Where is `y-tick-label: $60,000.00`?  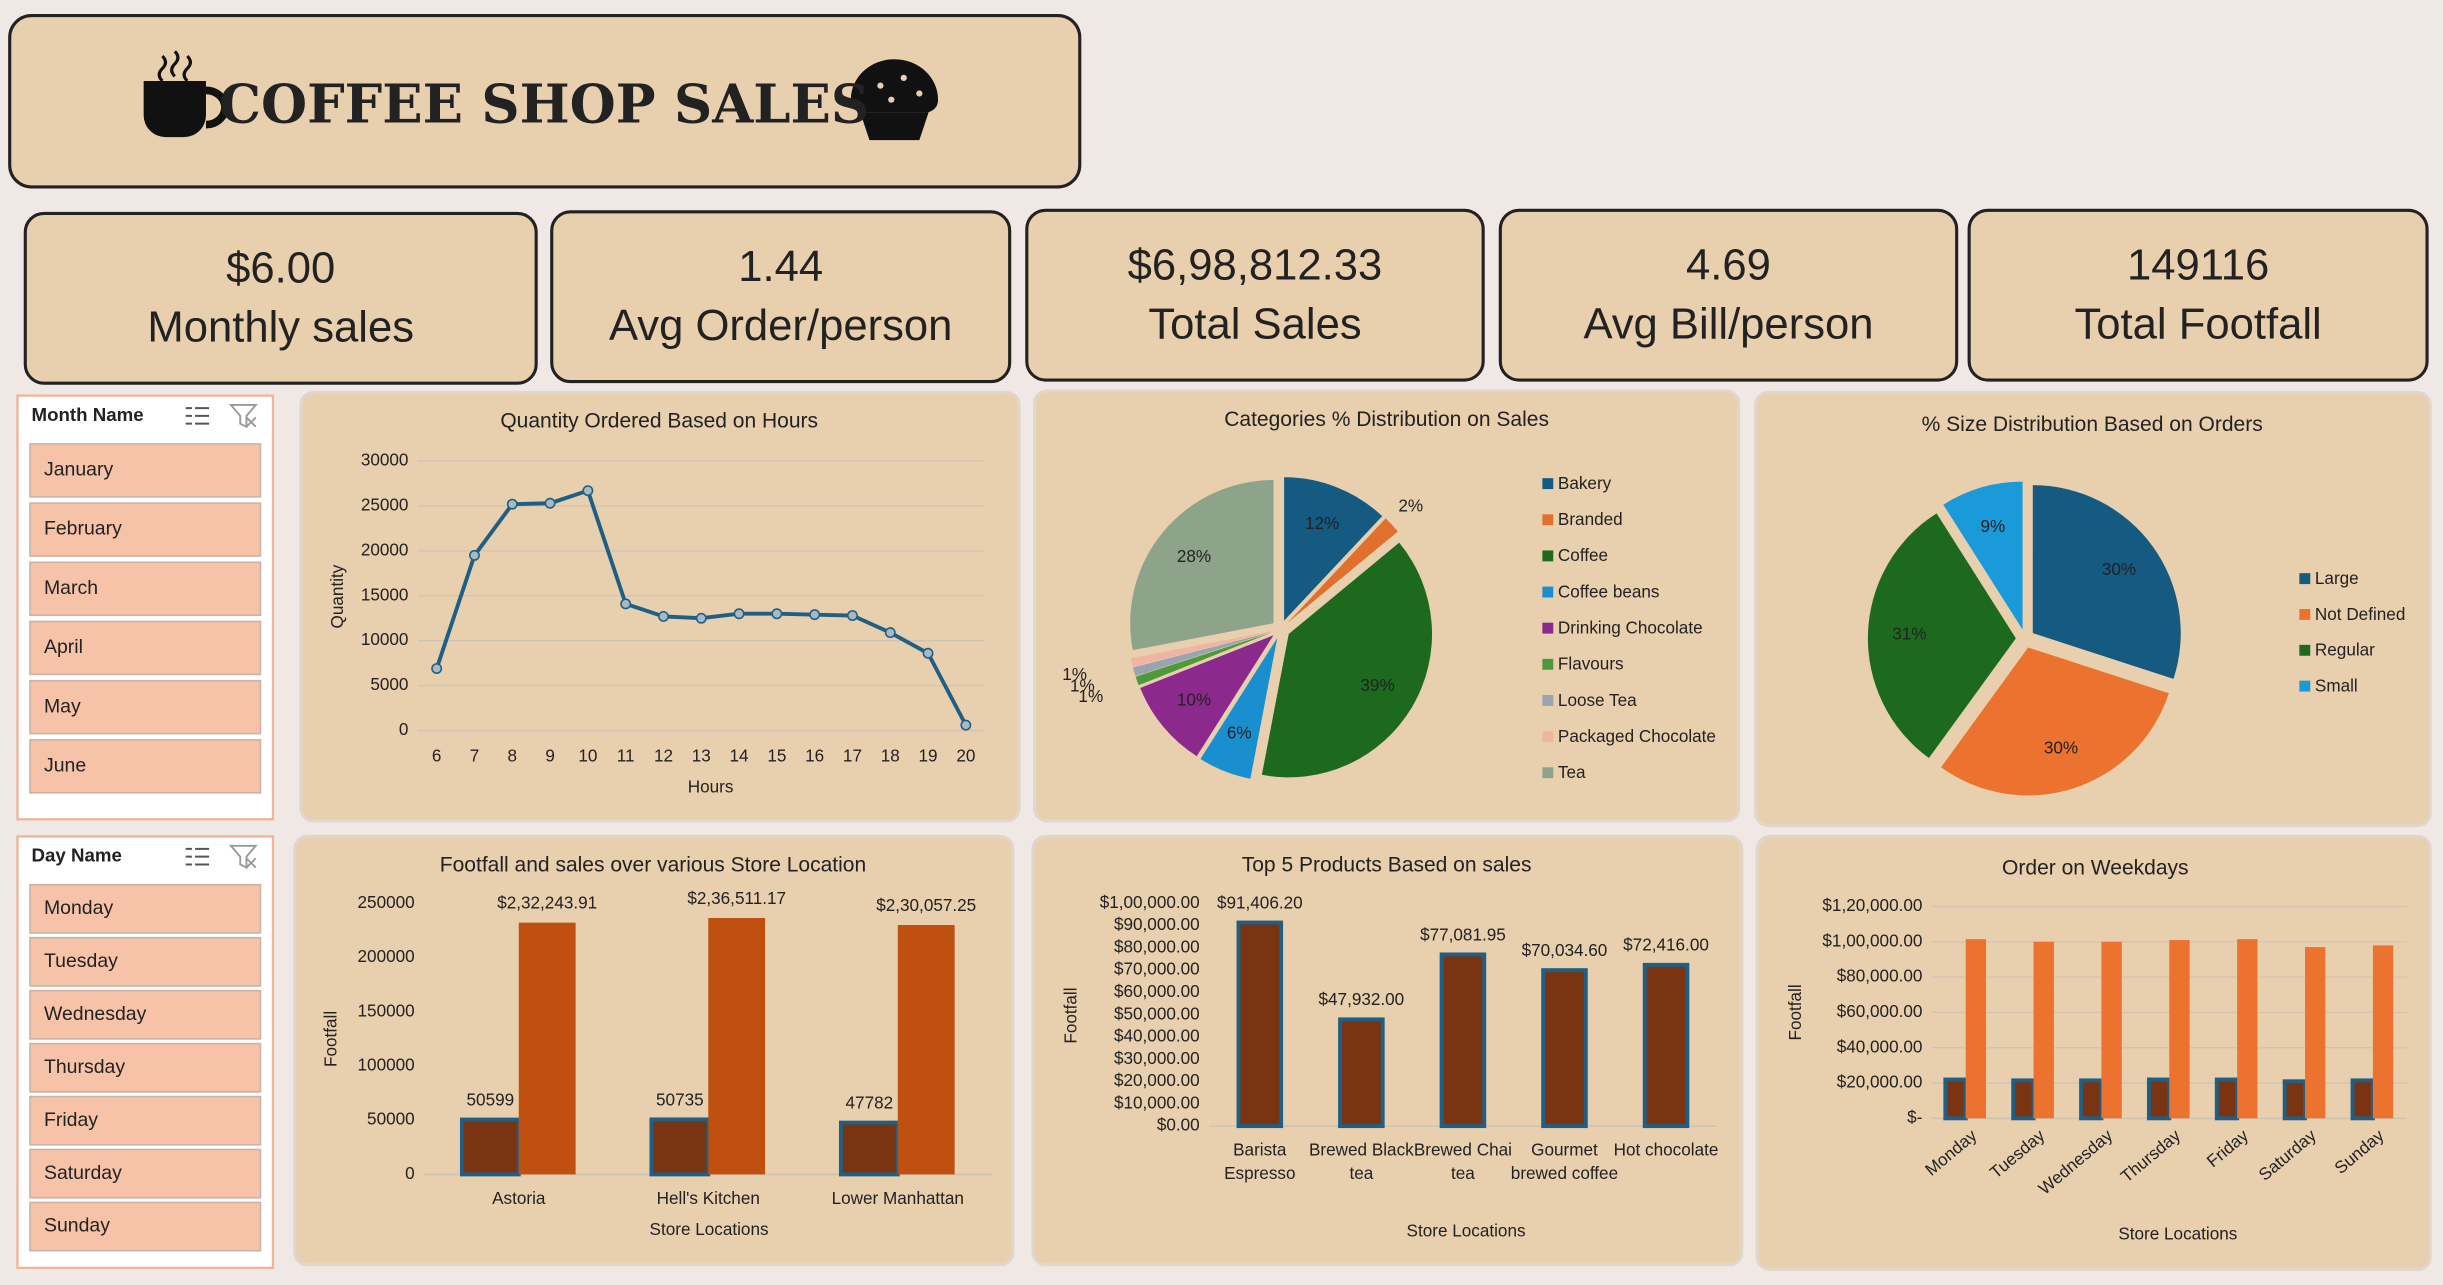
y-tick-label: $60,000.00 is located at coordinates (1880, 1011).